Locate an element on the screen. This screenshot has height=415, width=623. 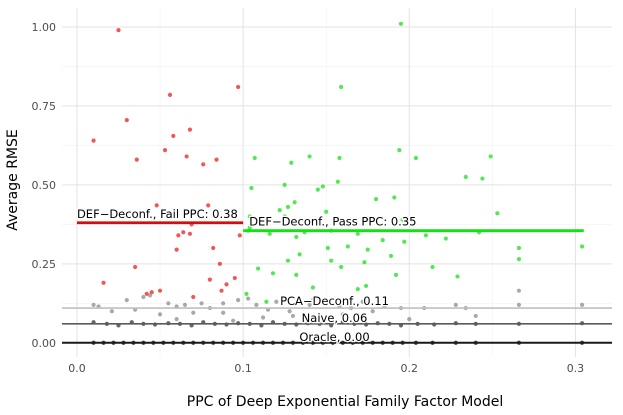
y-tick-label: 1.00 is located at coordinates (44, 27).